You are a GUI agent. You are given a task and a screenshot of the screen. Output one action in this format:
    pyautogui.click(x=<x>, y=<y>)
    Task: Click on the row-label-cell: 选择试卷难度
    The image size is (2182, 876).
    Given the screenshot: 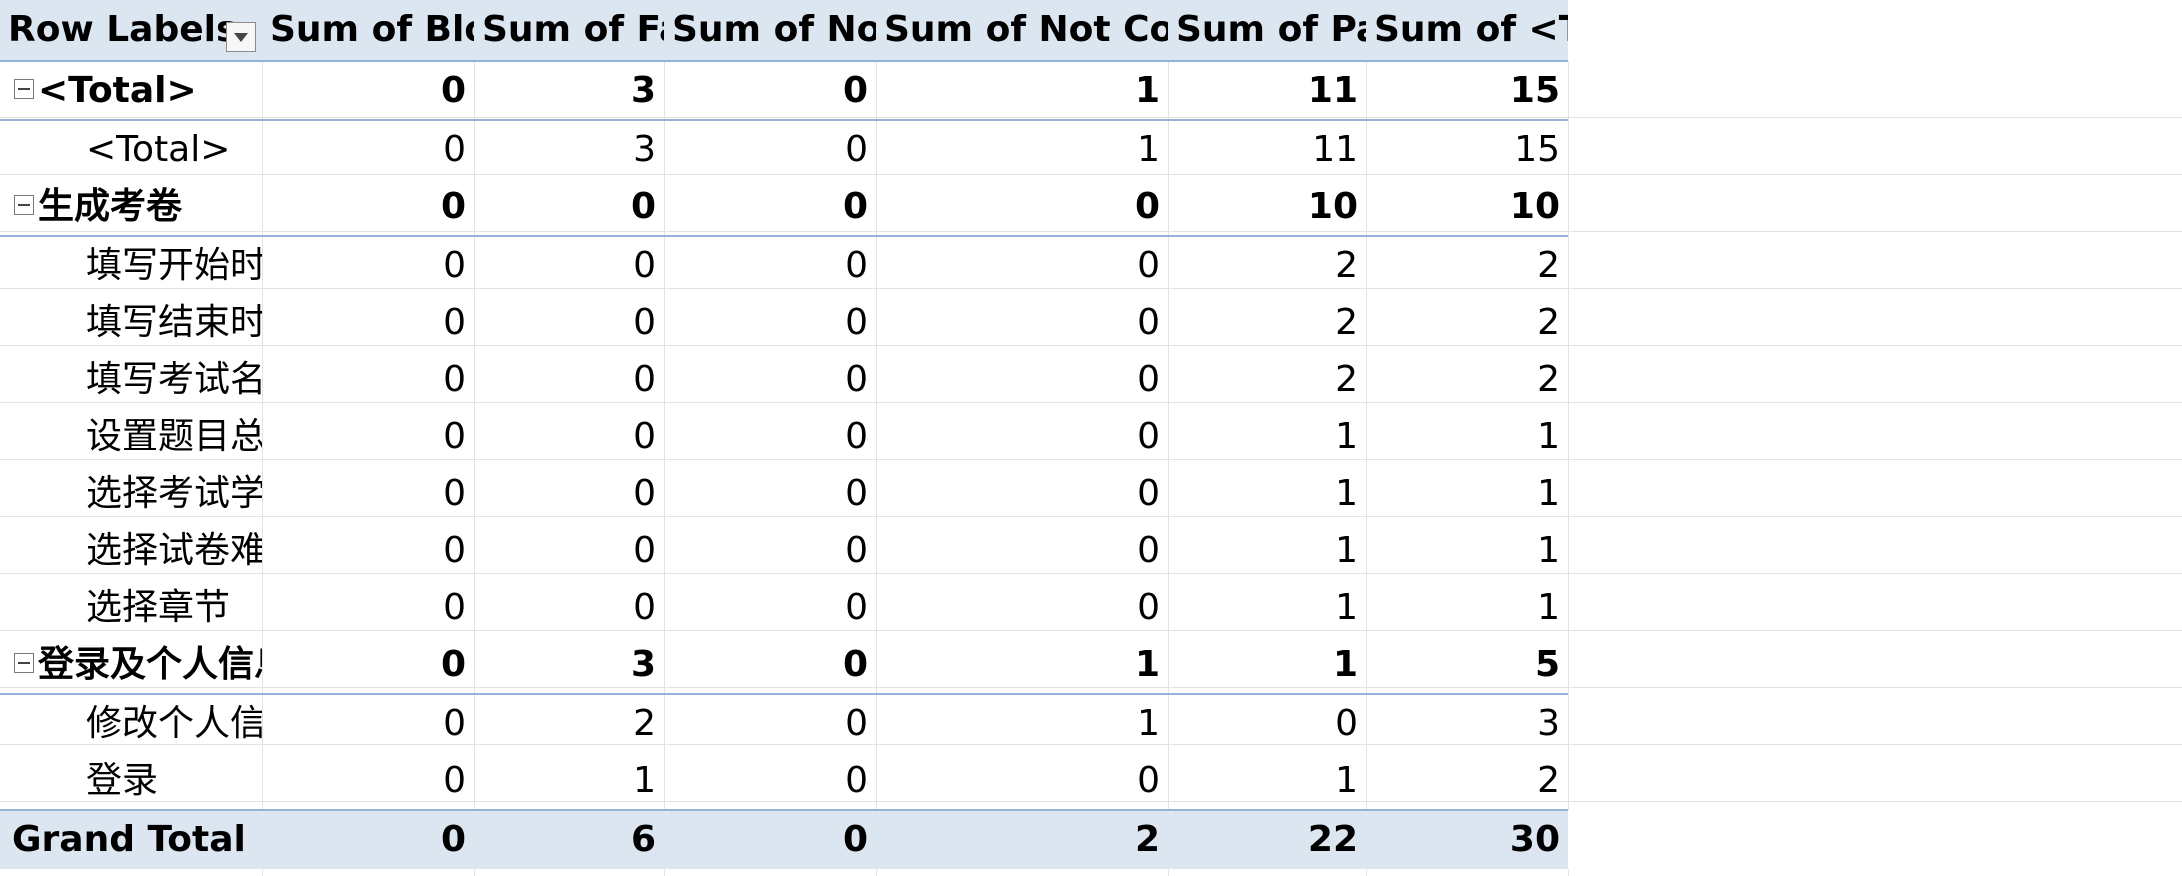 What is the action you would take?
    pyautogui.click(x=131, y=550)
    